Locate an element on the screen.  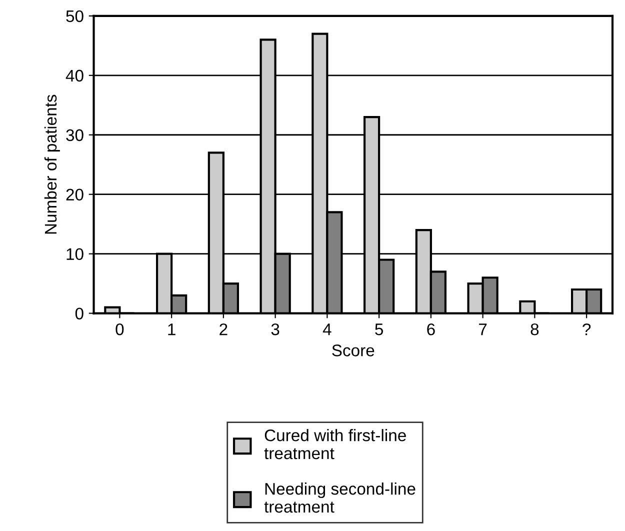
y-tick-label: 0 is located at coordinates (79, 314).